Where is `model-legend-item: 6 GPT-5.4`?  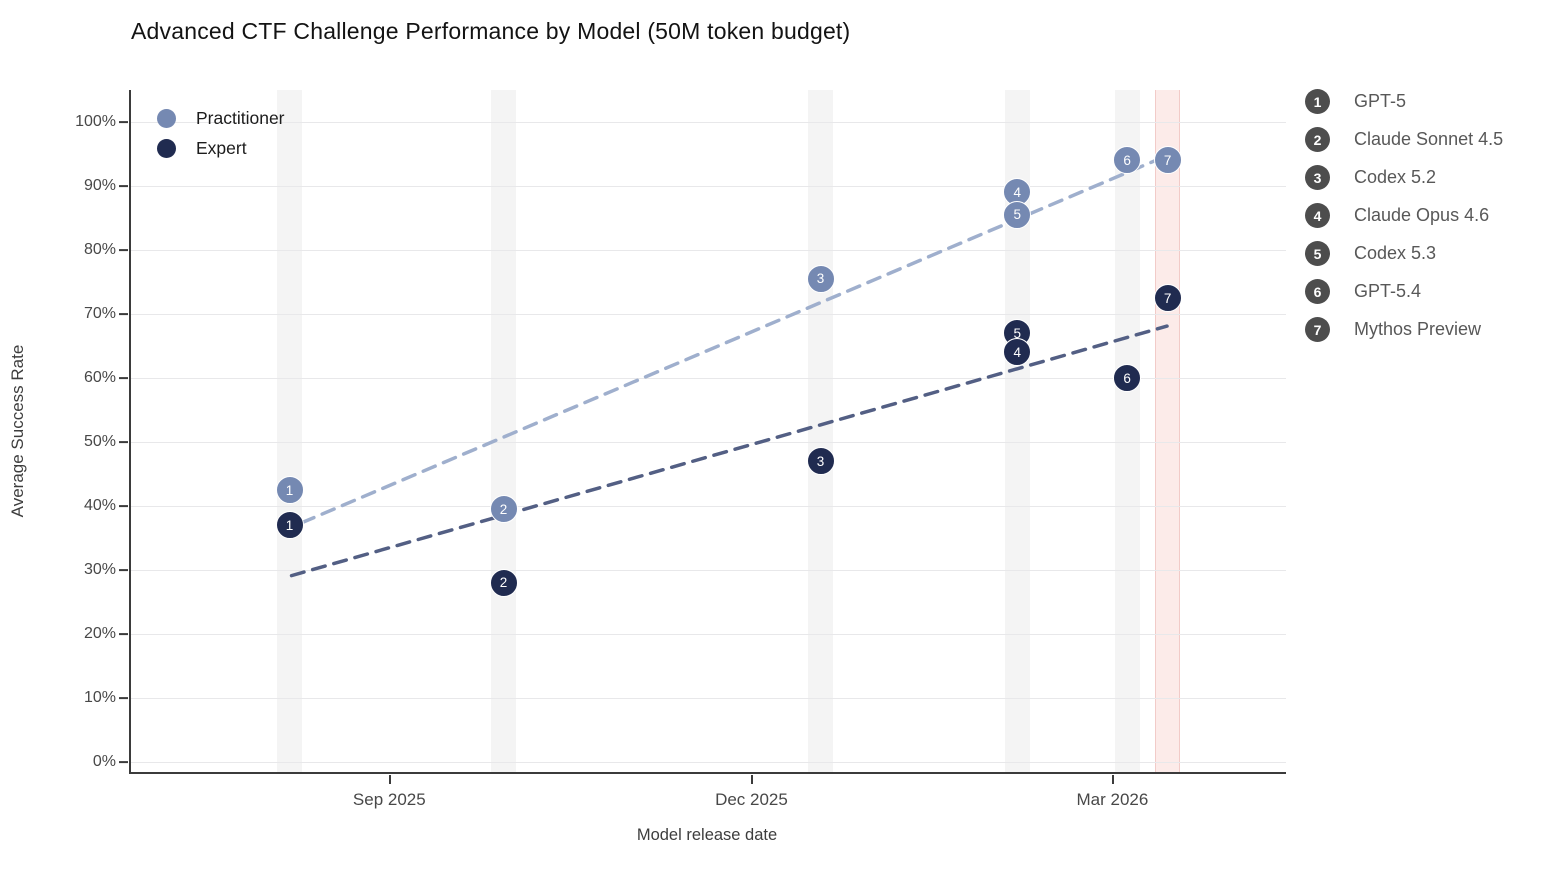
model-legend-item: 6 GPT-5.4 is located at coordinates (1404, 291).